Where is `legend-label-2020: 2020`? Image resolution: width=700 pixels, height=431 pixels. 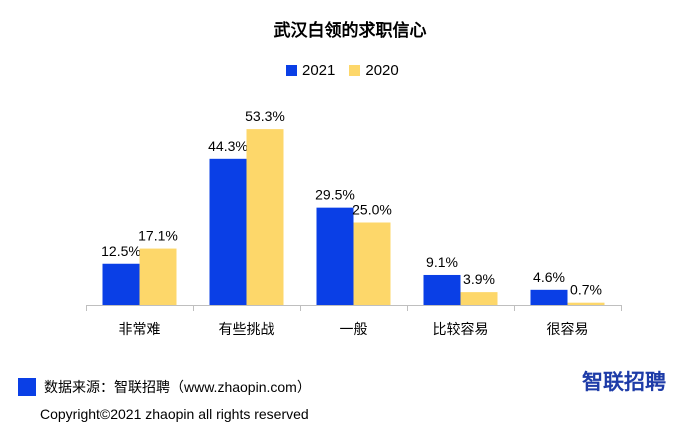 legend-label-2020: 2020 is located at coordinates (382, 70).